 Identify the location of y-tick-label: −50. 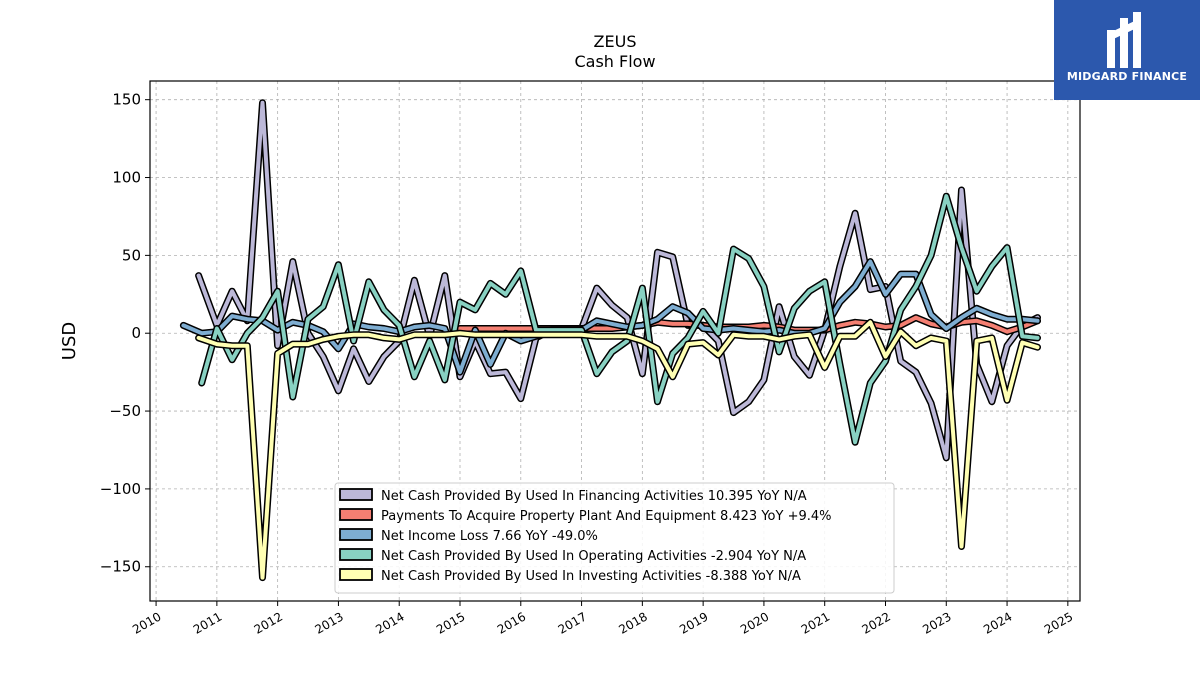
(125, 411).